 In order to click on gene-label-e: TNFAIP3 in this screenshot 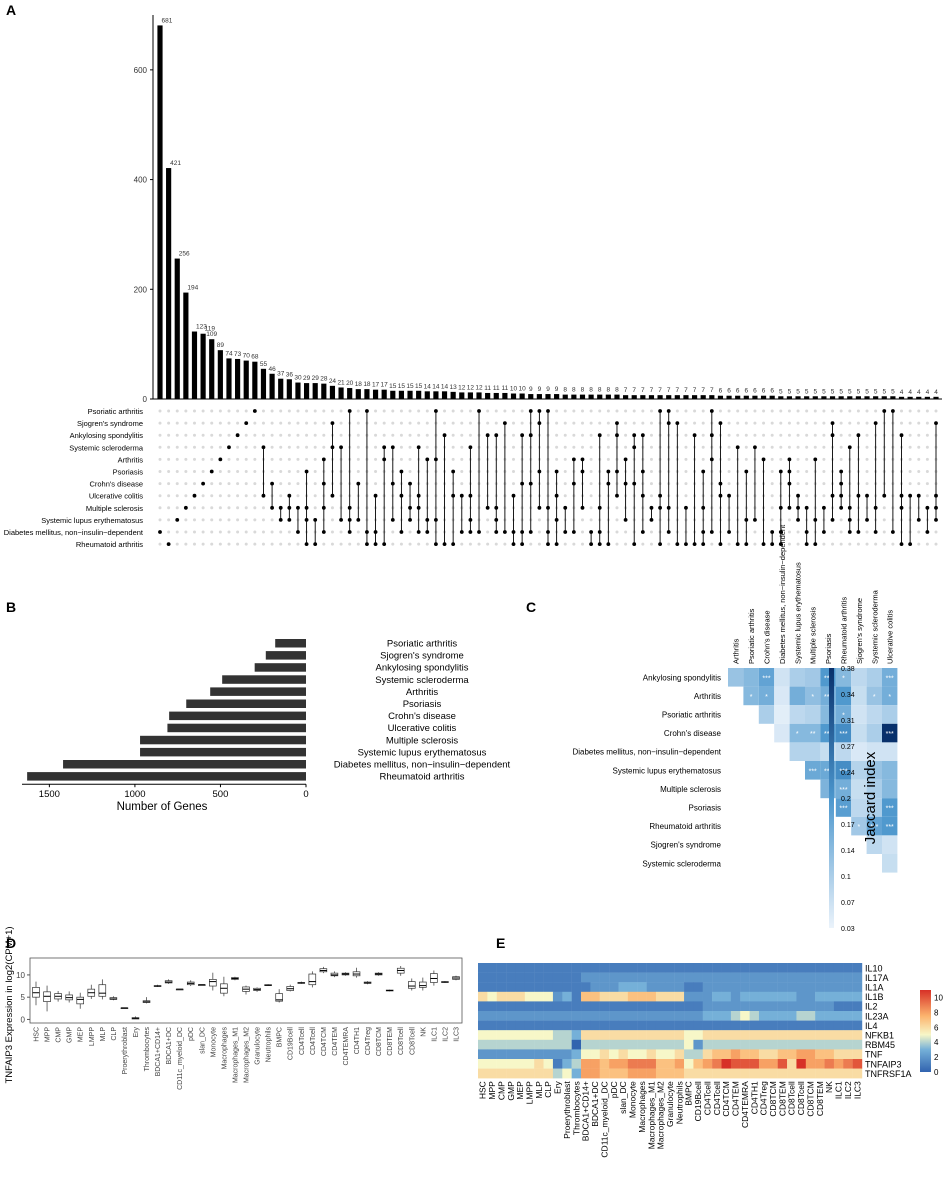, I will do `click(883, 1064)`.